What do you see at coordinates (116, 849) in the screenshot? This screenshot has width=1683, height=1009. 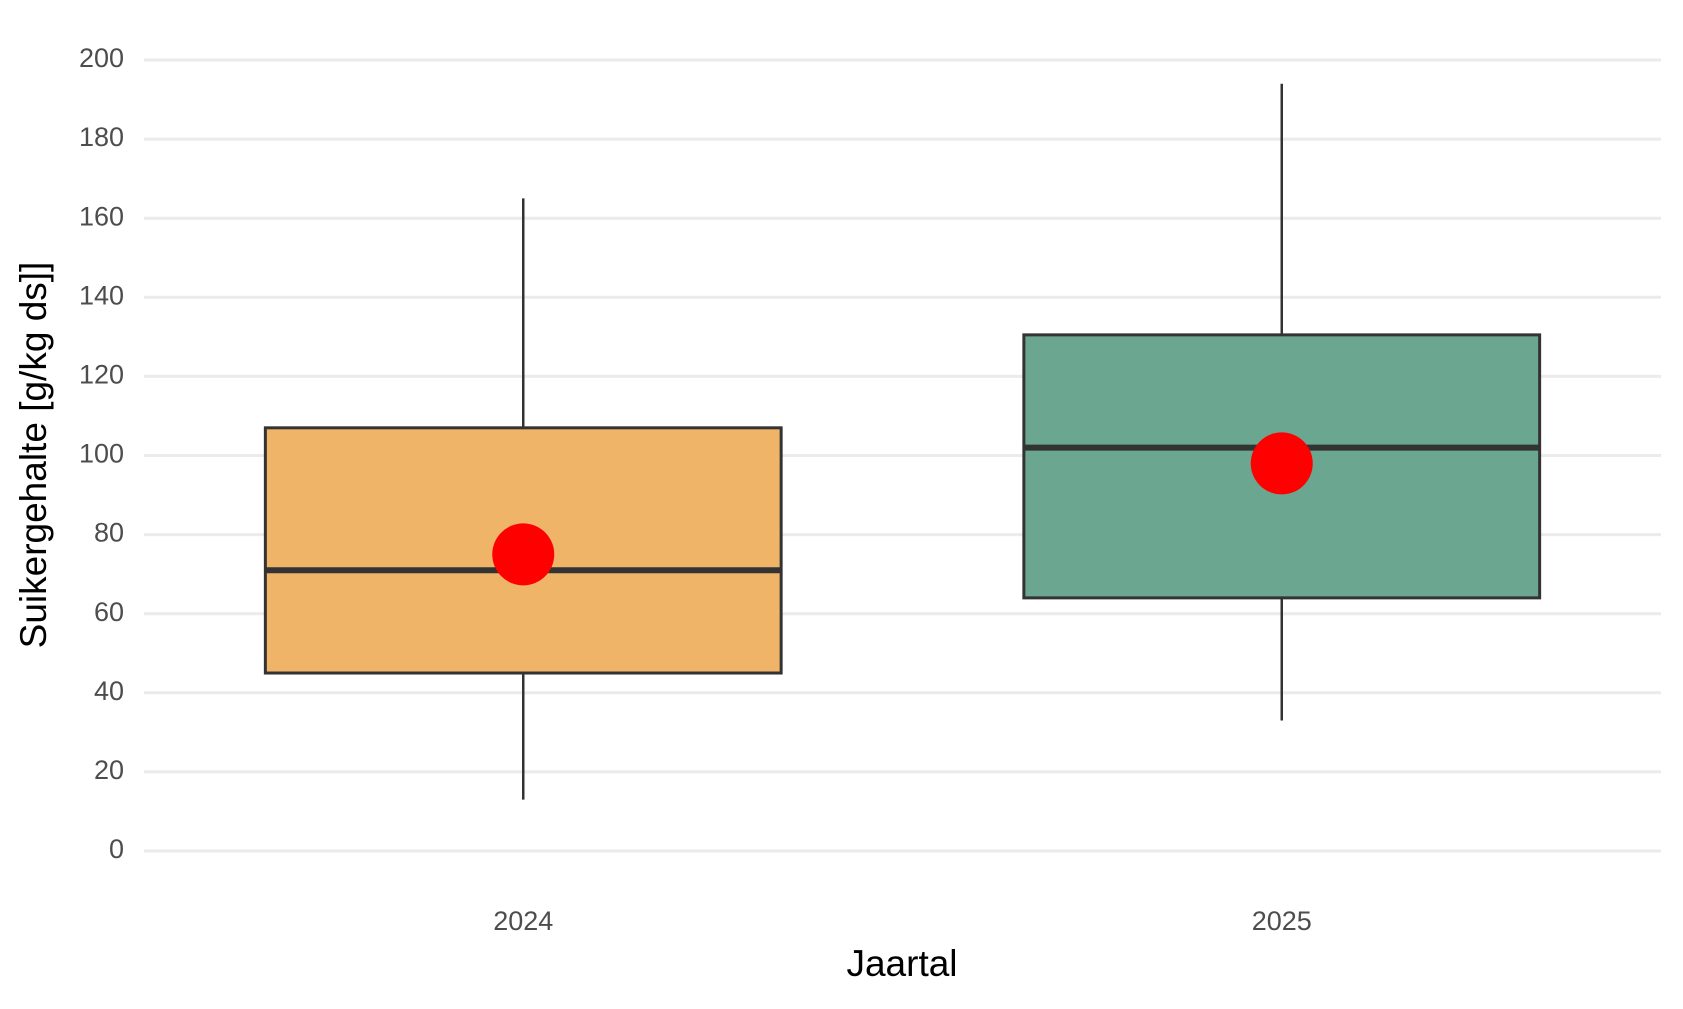 I see `y-tick-label: 0` at bounding box center [116, 849].